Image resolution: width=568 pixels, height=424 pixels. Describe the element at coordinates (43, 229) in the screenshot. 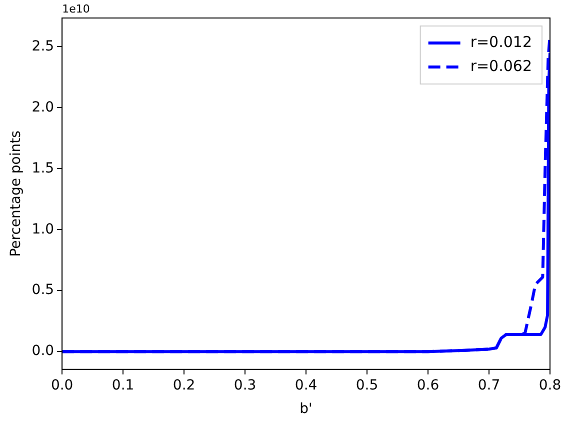

I see `y-tick-label: 1.0` at that location.